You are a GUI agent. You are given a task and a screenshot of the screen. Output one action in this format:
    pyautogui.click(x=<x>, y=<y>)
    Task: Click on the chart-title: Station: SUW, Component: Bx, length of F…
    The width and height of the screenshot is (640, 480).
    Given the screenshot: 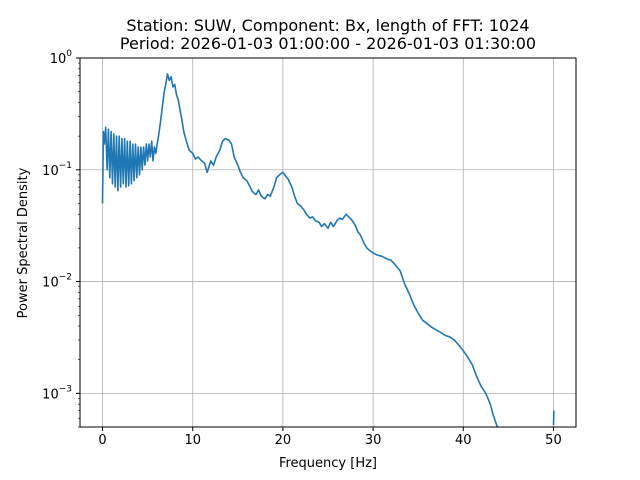 What is the action you would take?
    pyautogui.click(x=327, y=25)
    